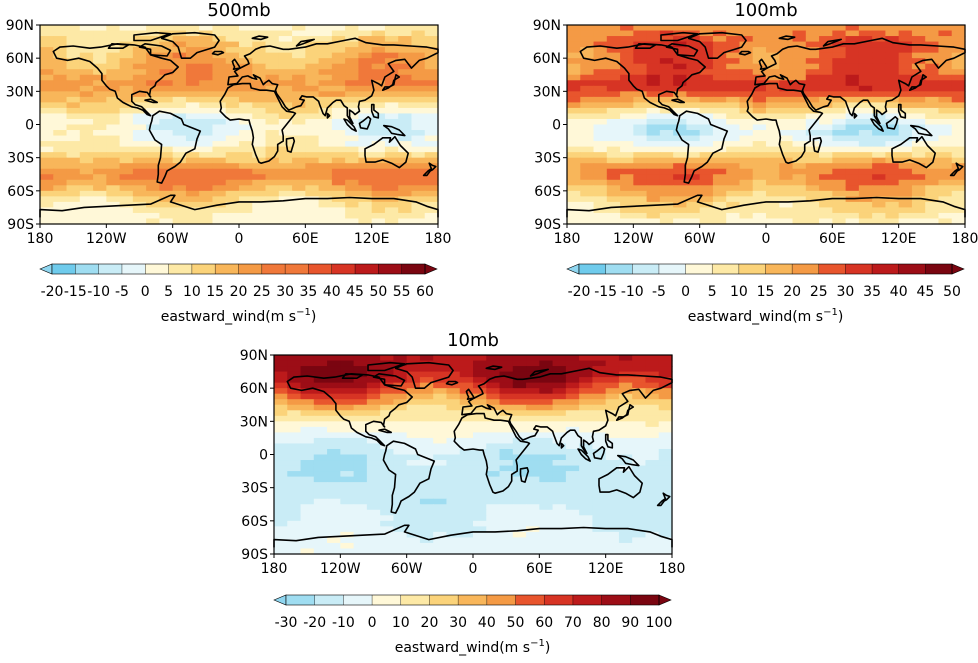 This screenshot has width=978, height=663. What do you see at coordinates (473, 569) in the screenshot?
I see `x-tick-label: 0` at bounding box center [473, 569].